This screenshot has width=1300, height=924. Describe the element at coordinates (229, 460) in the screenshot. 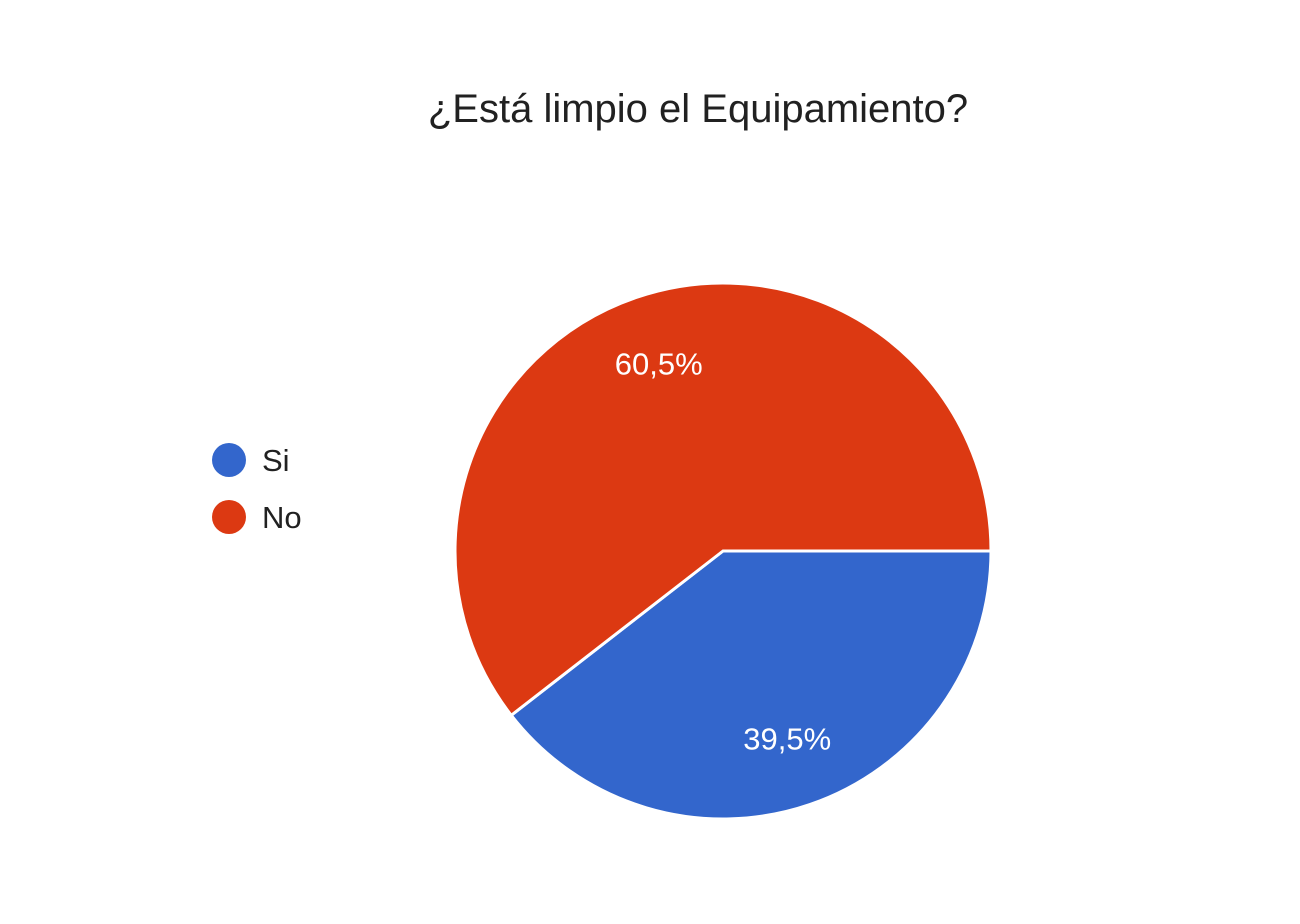

I see `legend-marker-si` at that location.